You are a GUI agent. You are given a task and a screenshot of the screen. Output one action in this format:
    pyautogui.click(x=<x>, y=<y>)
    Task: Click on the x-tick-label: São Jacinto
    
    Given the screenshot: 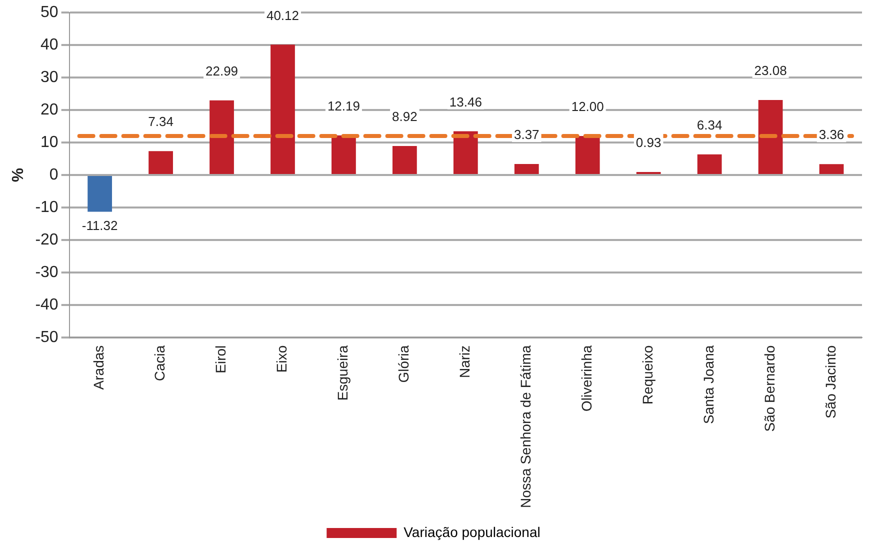 What is the action you would take?
    pyautogui.click(x=830, y=382)
    